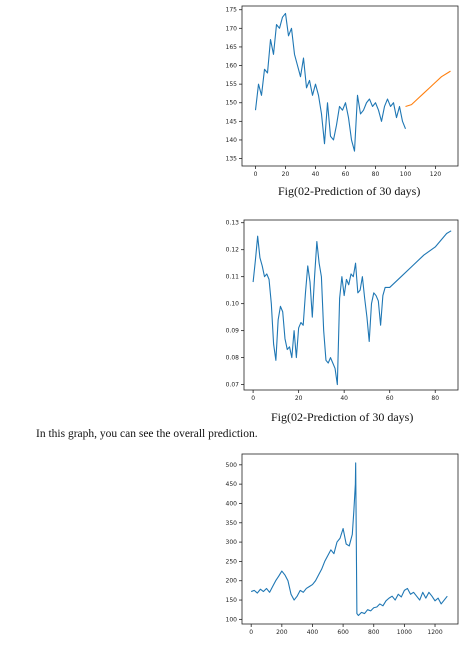  What do you see at coordinates (232, 10) in the screenshot?
I see `y-tick-label: 175` at bounding box center [232, 10].